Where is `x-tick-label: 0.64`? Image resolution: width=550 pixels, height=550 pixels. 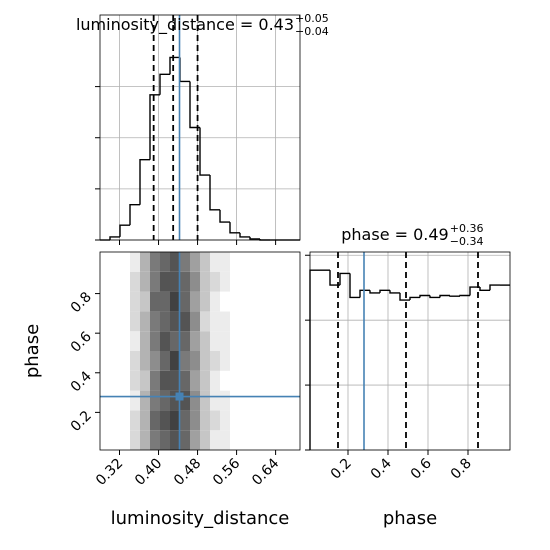 x-tick-label: 0.64 is located at coordinates (265, 471).